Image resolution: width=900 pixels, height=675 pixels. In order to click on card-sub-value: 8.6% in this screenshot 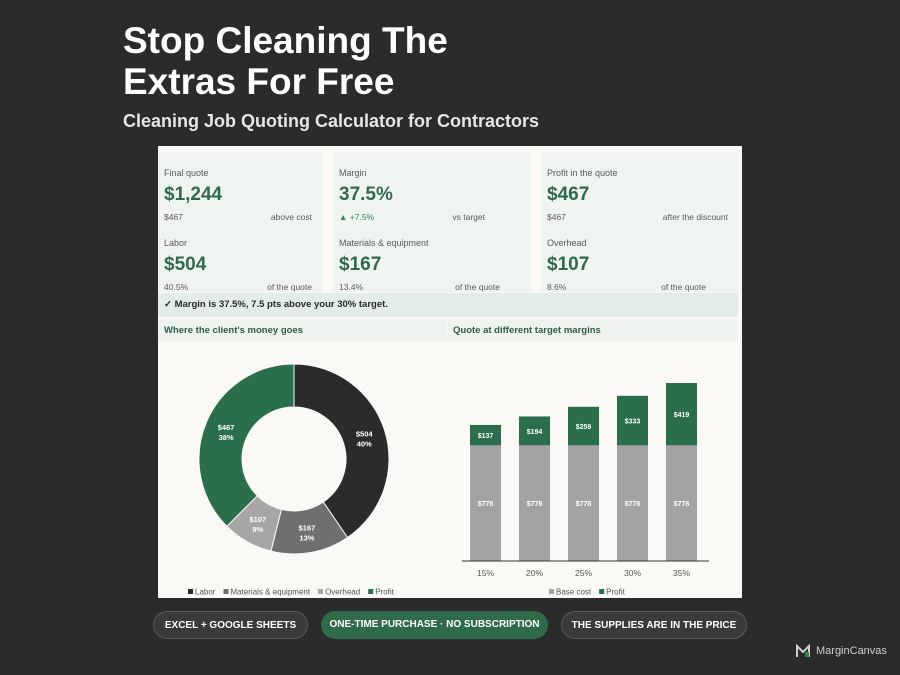, I will do `click(557, 287)`.